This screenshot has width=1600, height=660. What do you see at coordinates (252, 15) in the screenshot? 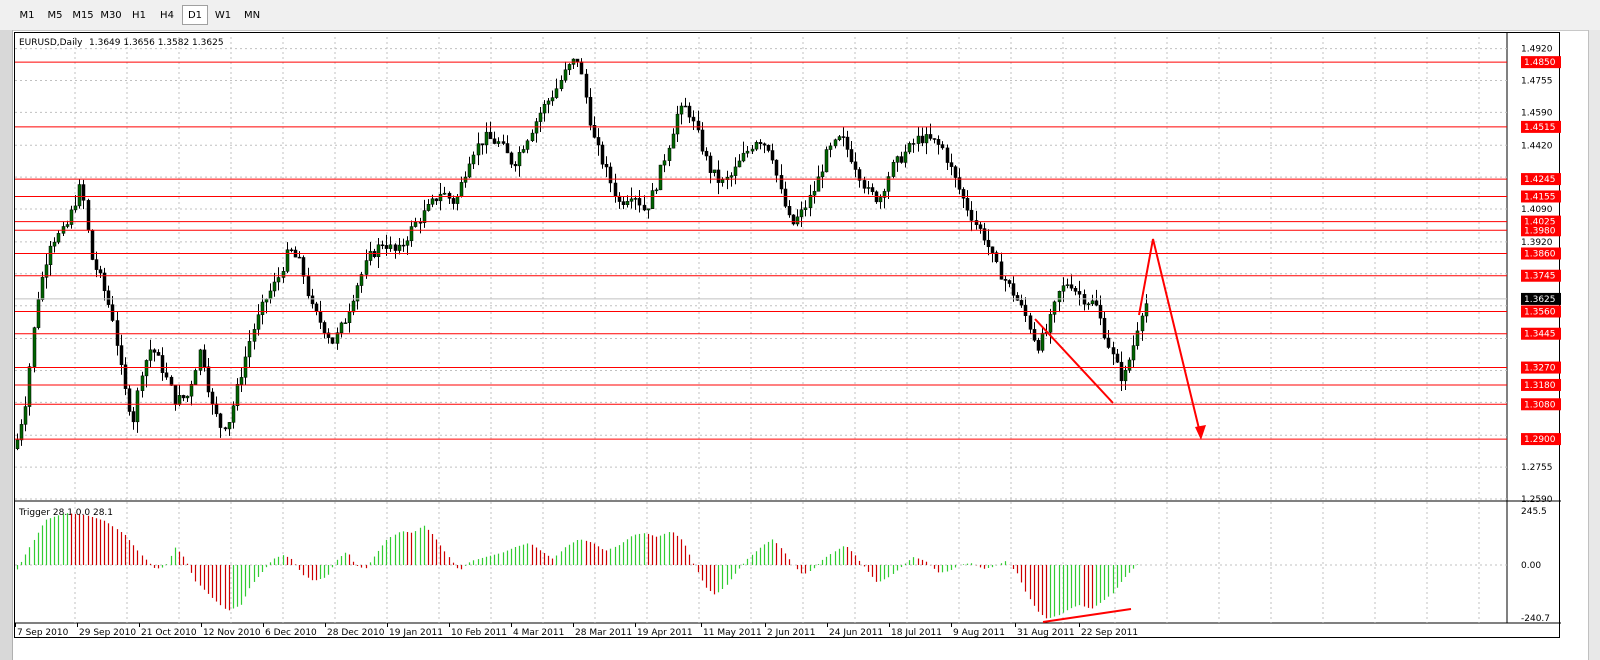
I see `timeframe-mn-button: MN` at bounding box center [252, 15].